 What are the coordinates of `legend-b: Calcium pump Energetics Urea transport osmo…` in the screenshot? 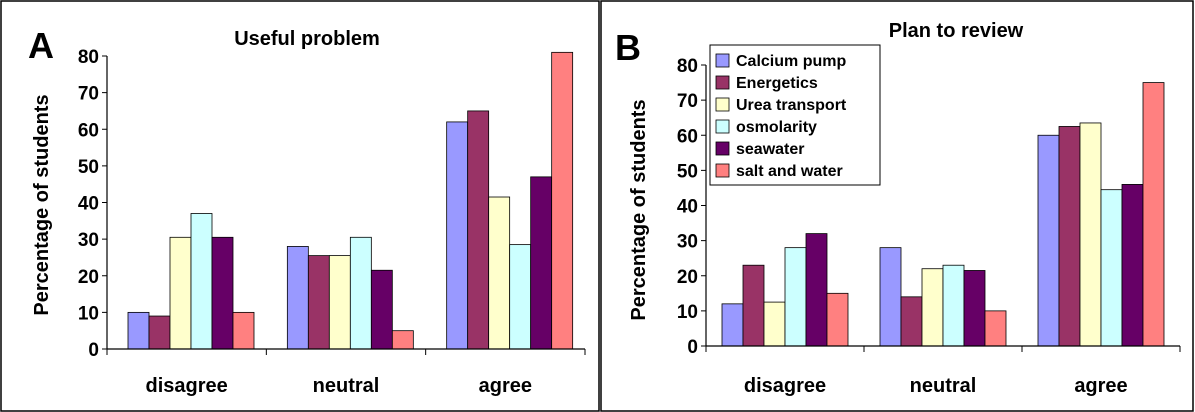 It's located at (795, 115).